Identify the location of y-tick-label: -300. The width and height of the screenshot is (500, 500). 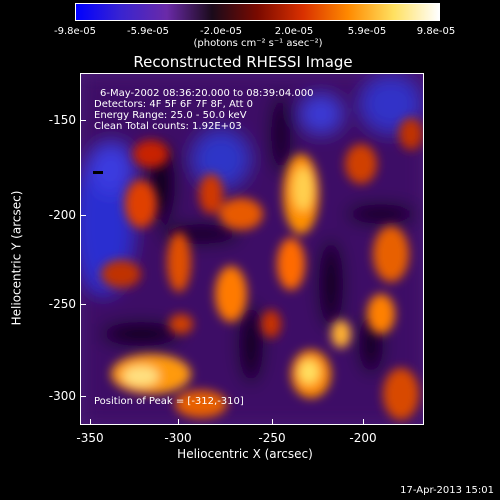
(62, 396).